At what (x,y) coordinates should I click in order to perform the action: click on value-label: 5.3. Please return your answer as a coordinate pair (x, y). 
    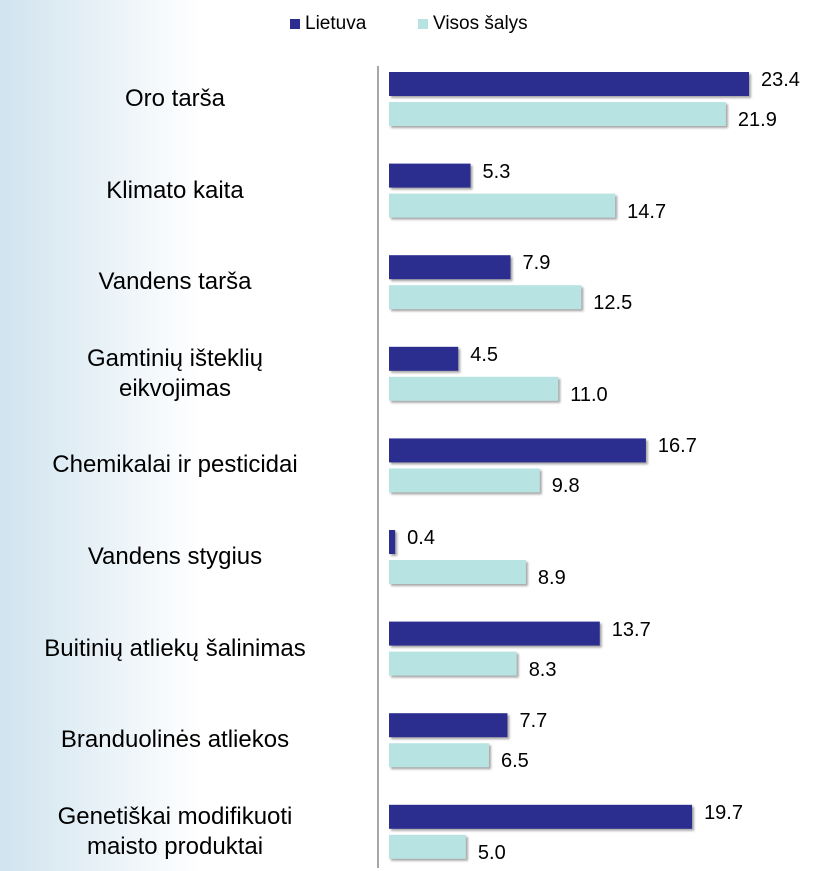
    Looking at the image, I should click on (496, 171).